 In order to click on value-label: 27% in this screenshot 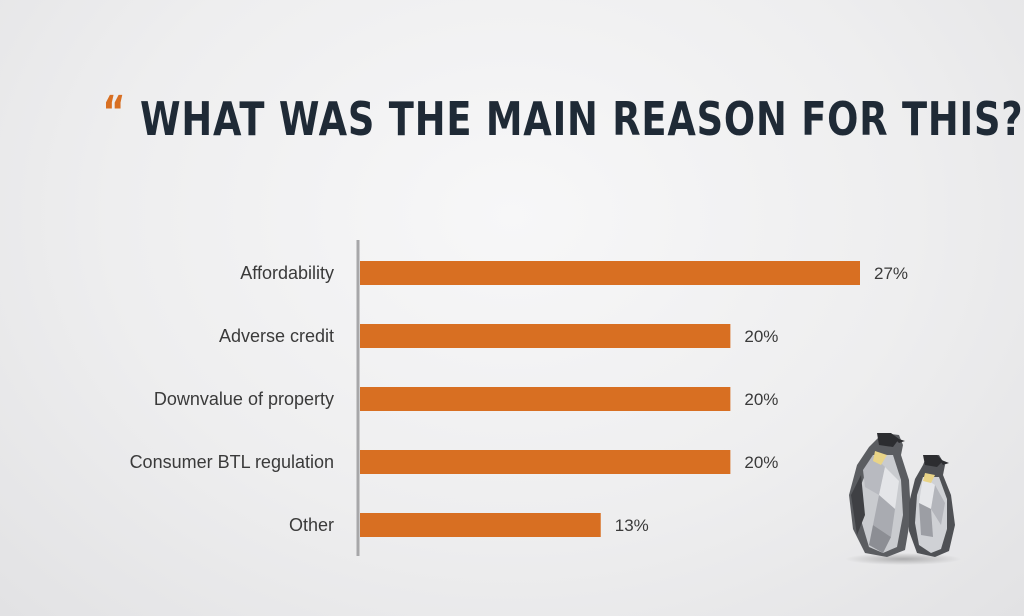, I will do `click(891, 273)`.